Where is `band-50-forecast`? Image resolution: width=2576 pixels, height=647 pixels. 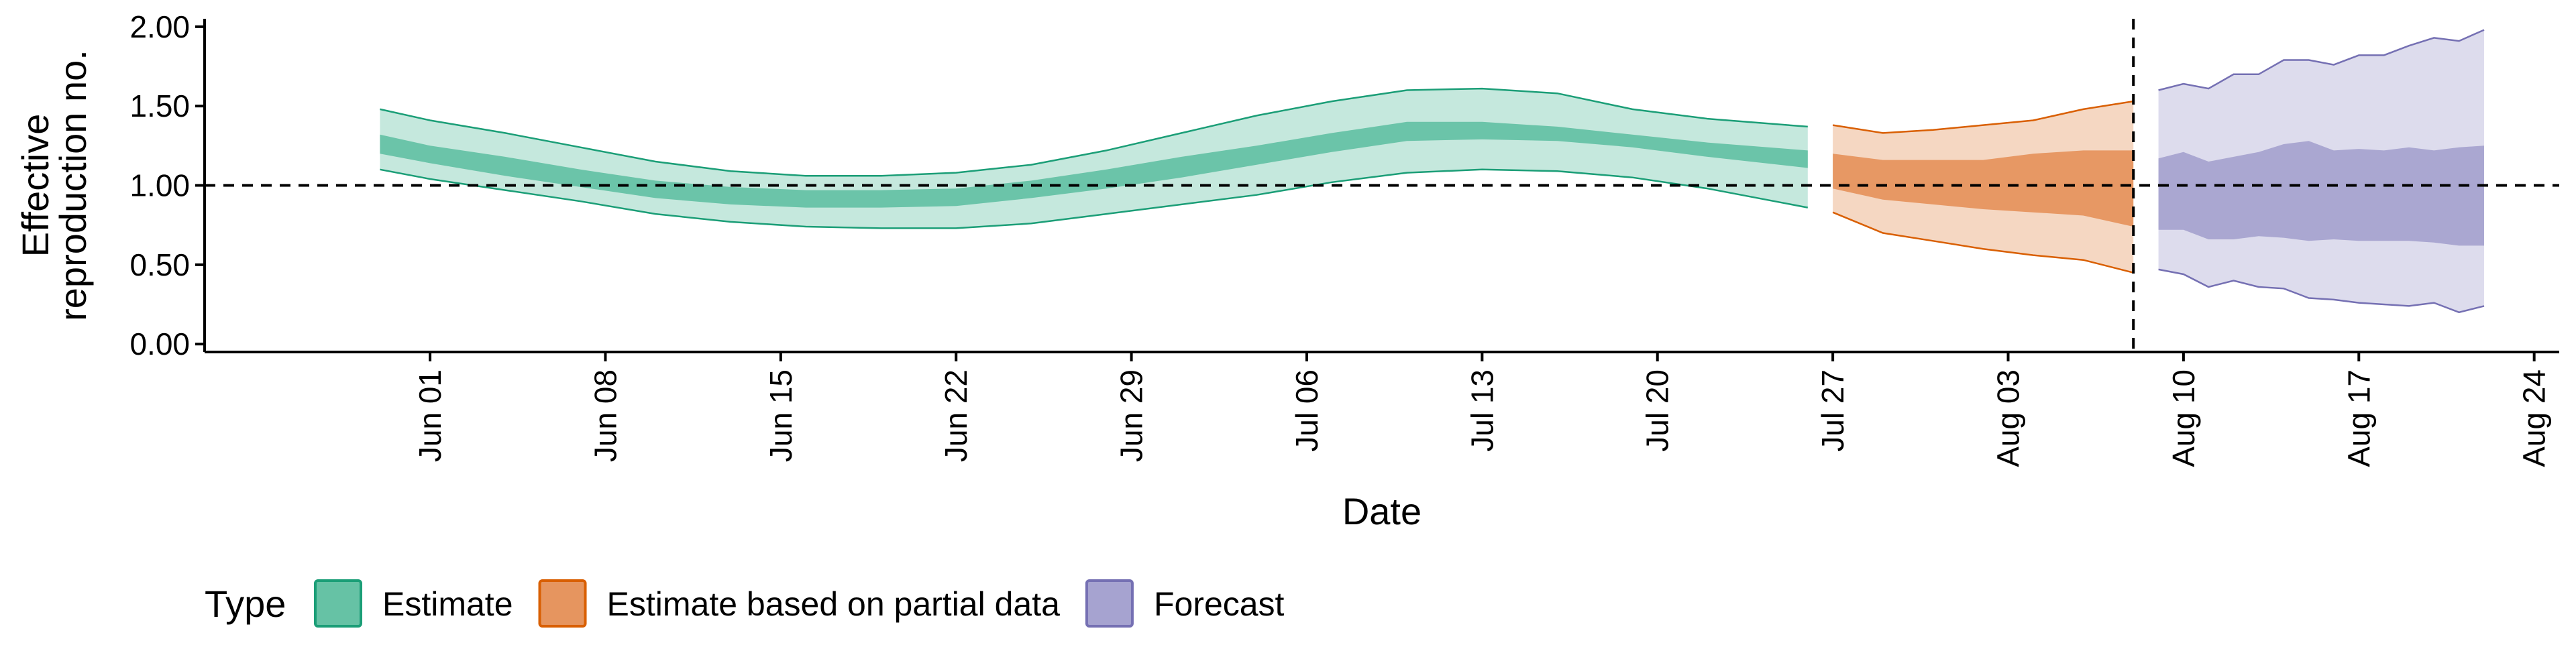
band-50-forecast is located at coordinates (2321, 193).